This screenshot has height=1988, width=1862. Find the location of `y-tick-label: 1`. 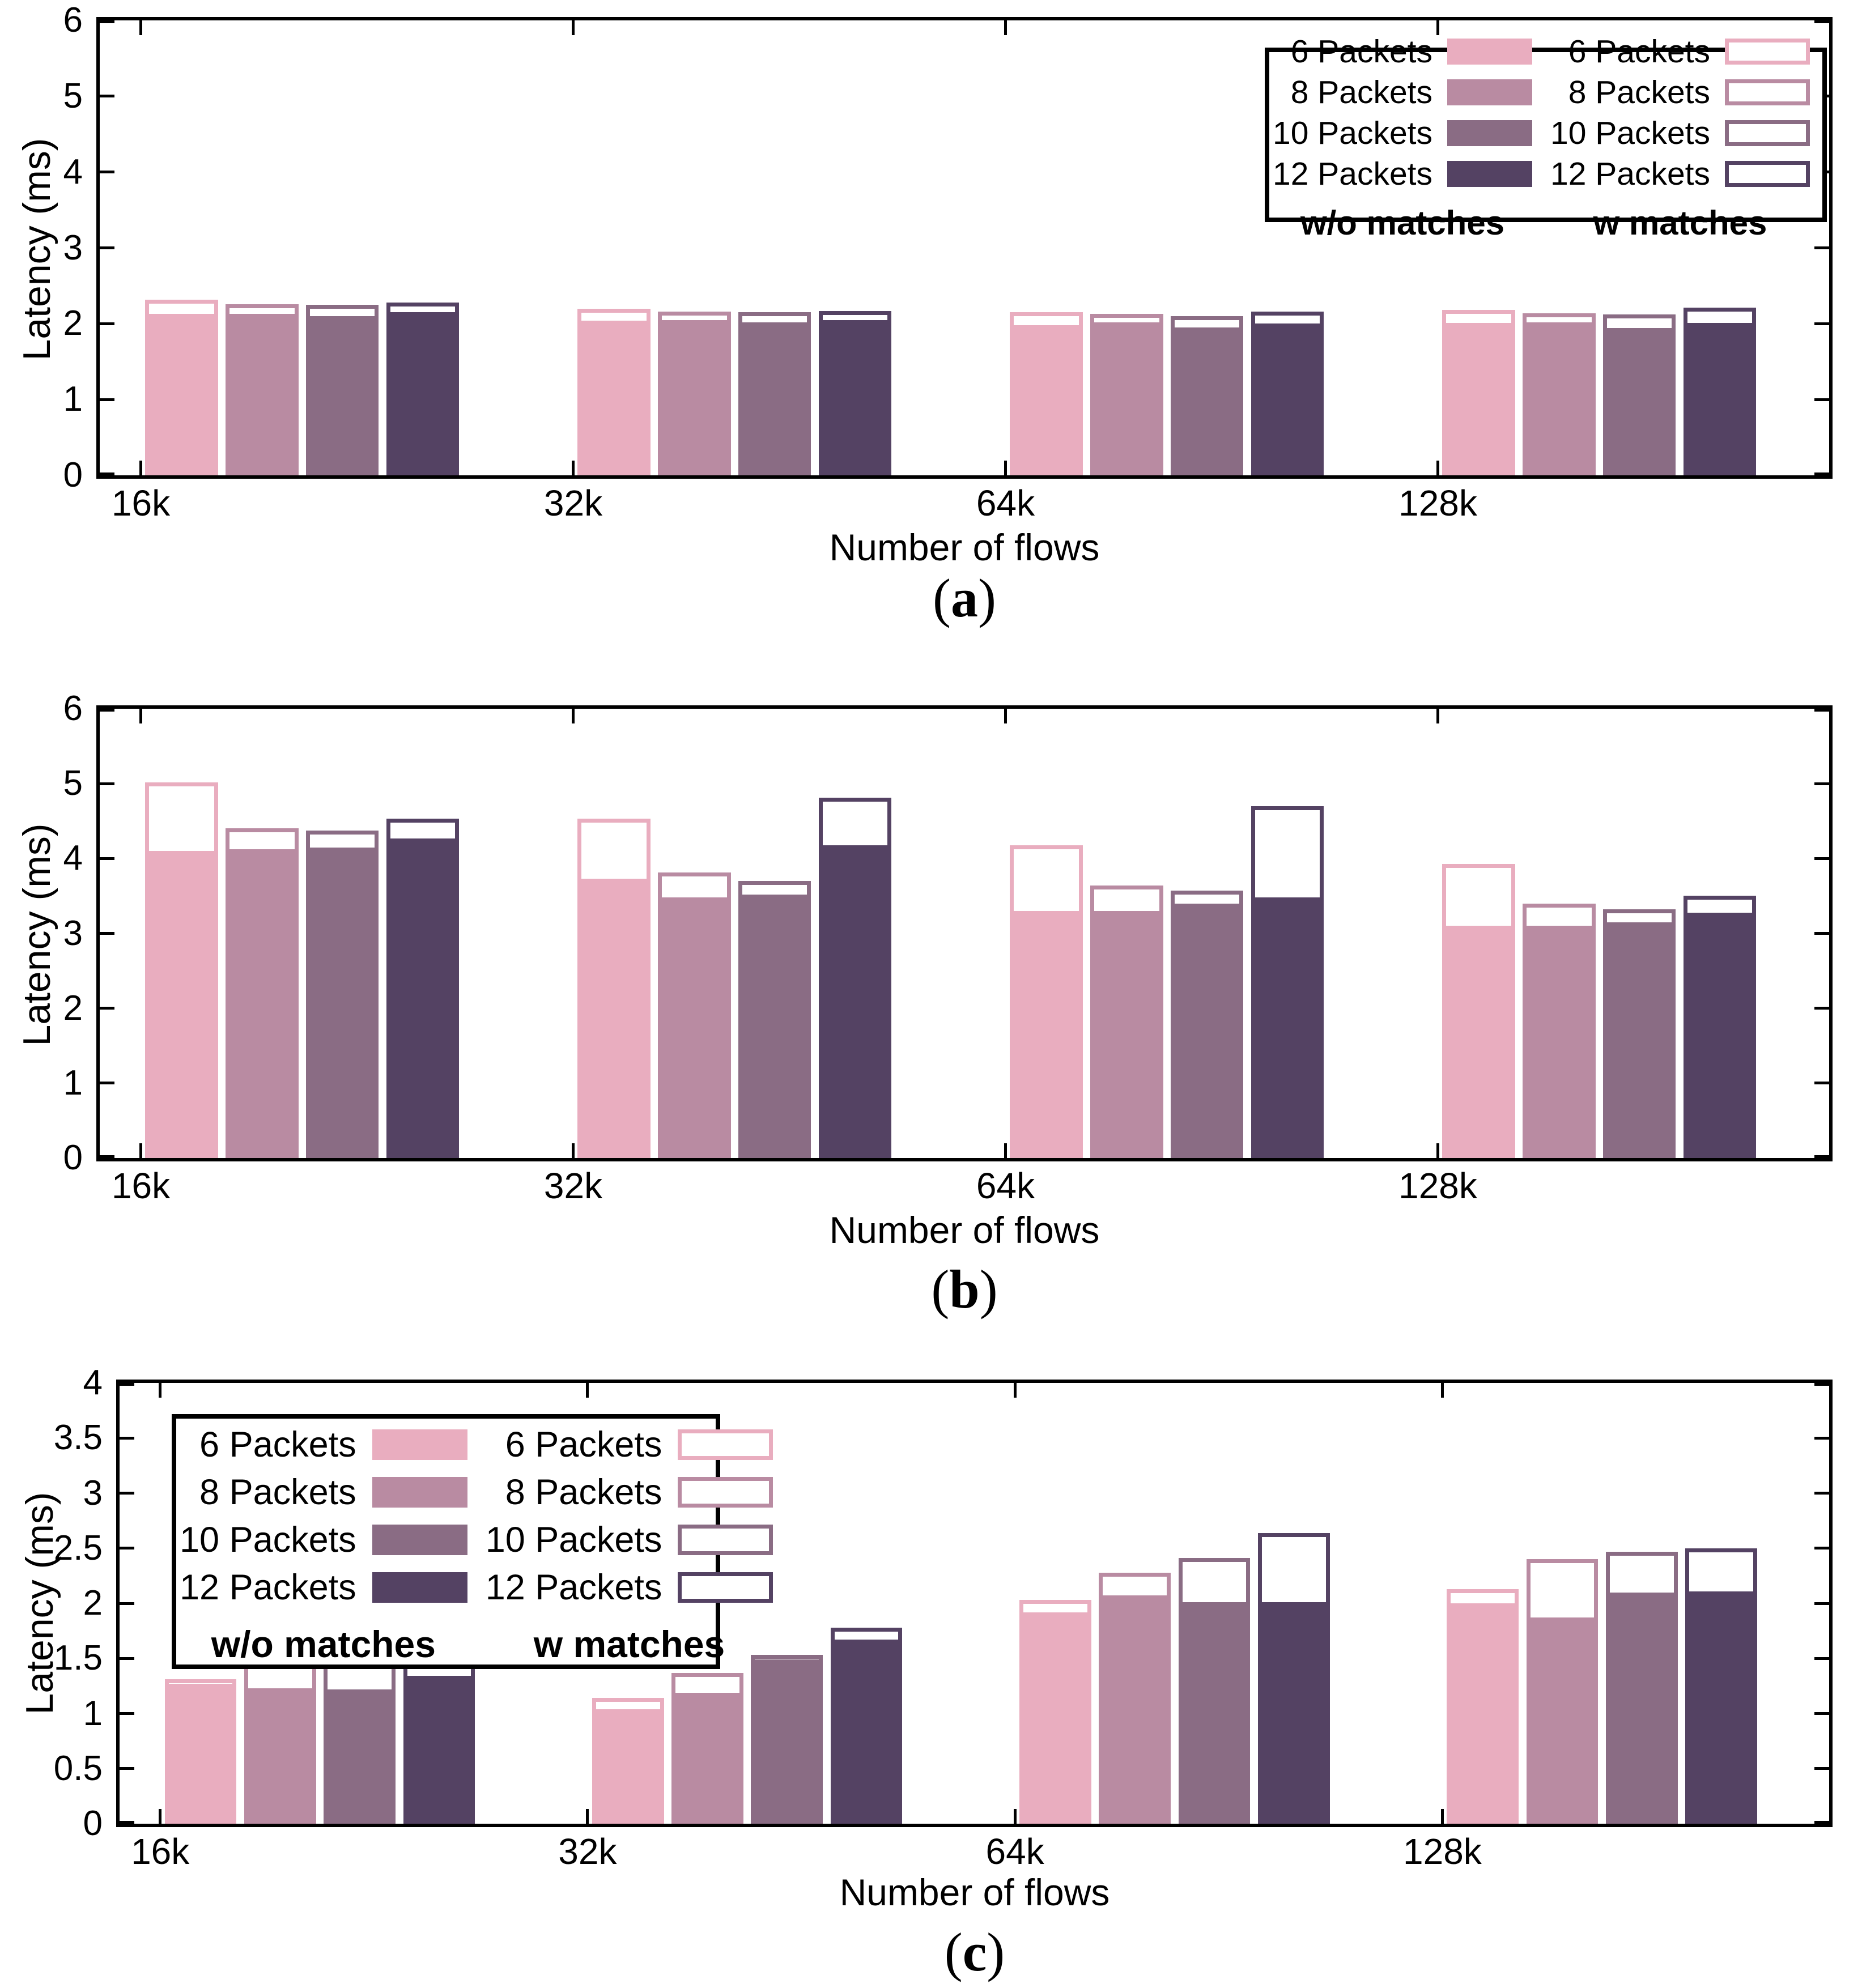

y-tick-label: 1 is located at coordinates (93, 1713).